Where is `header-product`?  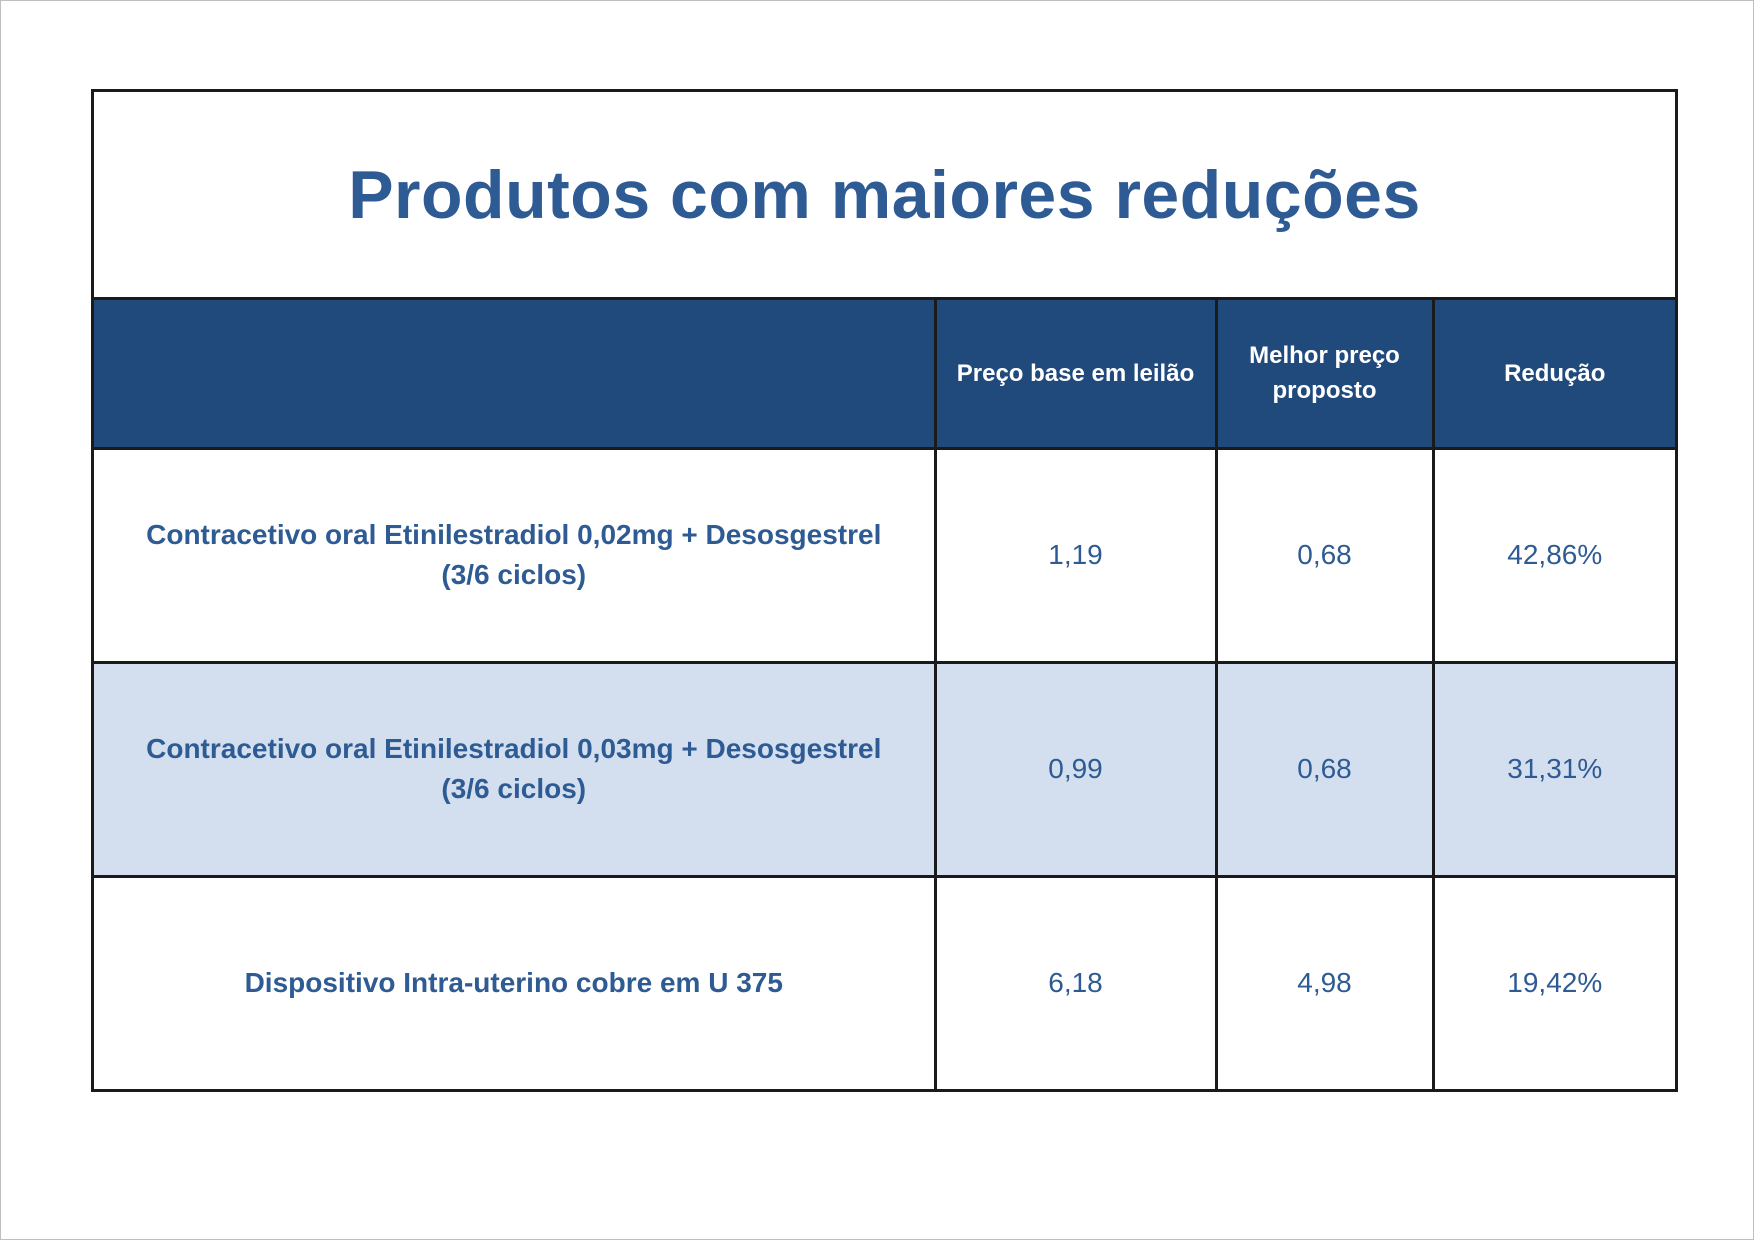 header-product is located at coordinates (514, 374).